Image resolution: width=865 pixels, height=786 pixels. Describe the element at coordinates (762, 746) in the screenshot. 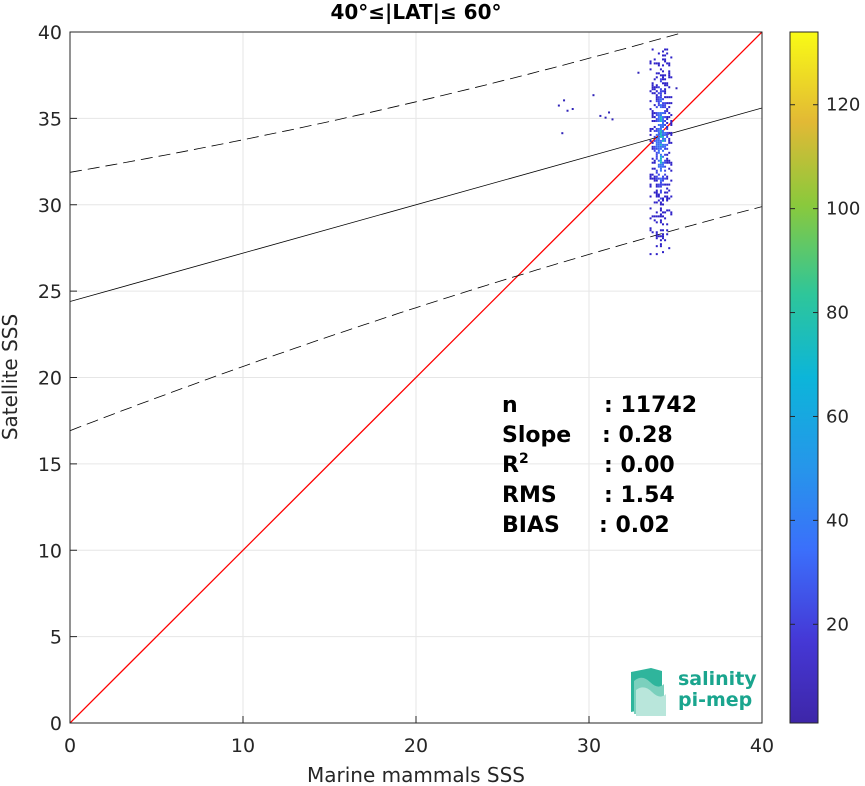

I see `x-tick-label: 40` at that location.